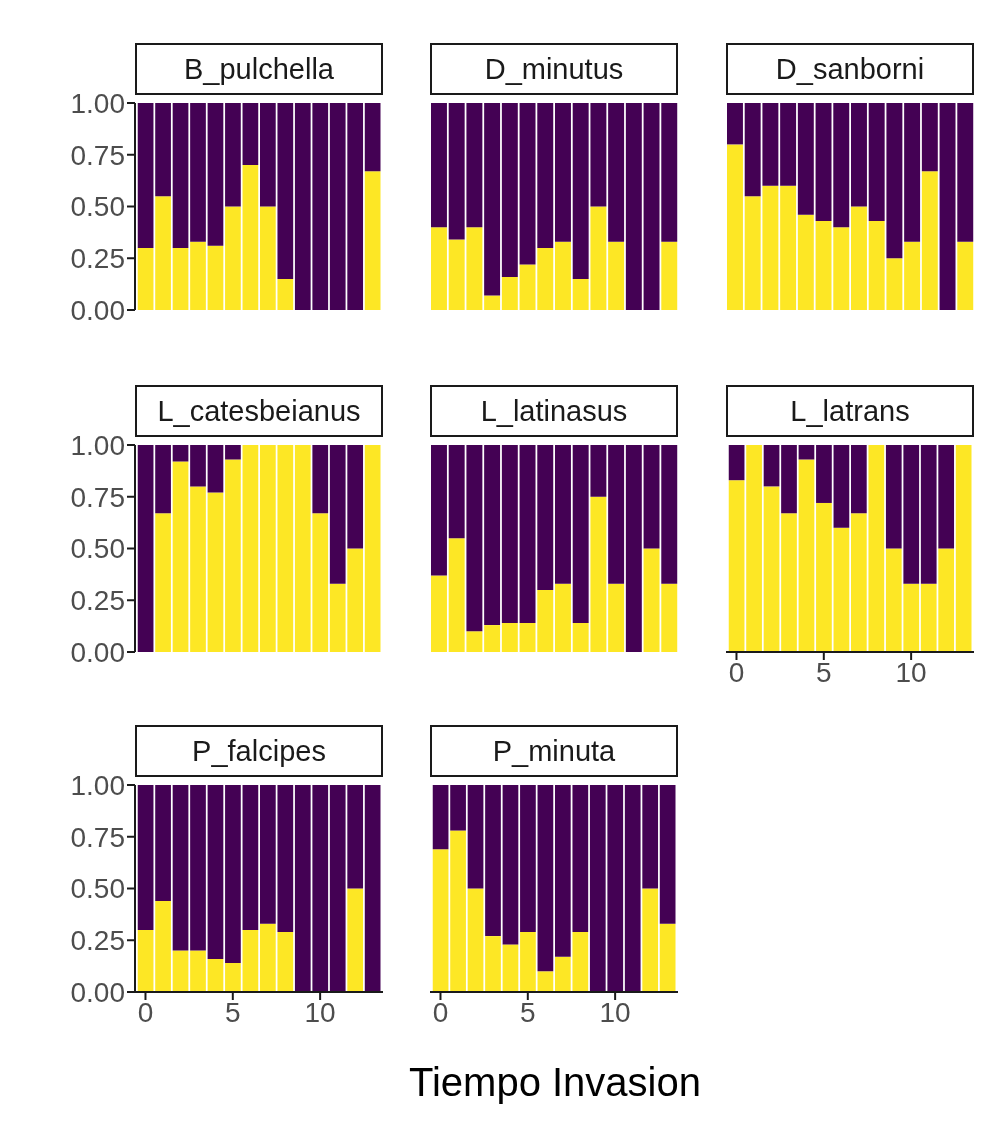  I want to click on chart-title: L_latrans, so click(850, 411).